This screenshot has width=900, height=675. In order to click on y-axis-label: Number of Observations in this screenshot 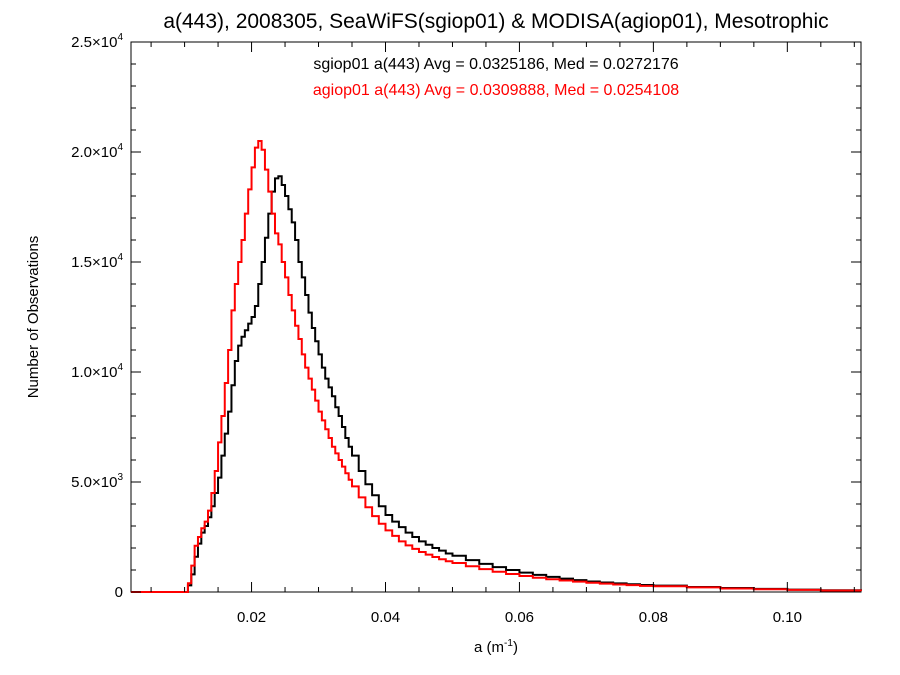, I will do `click(33, 317)`.